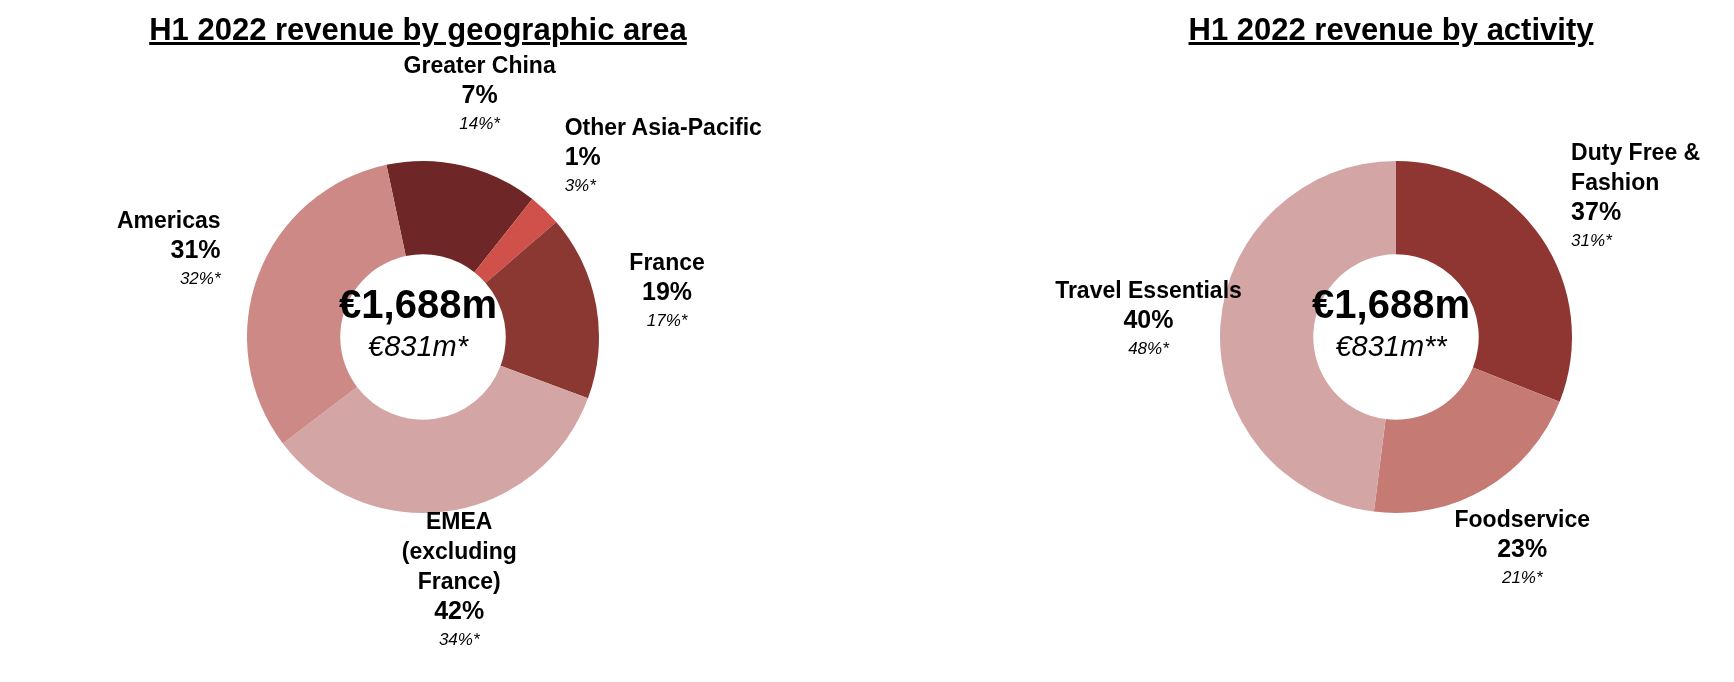 The width and height of the screenshot is (1734, 682). I want to click on text: 23%, so click(1522, 548).